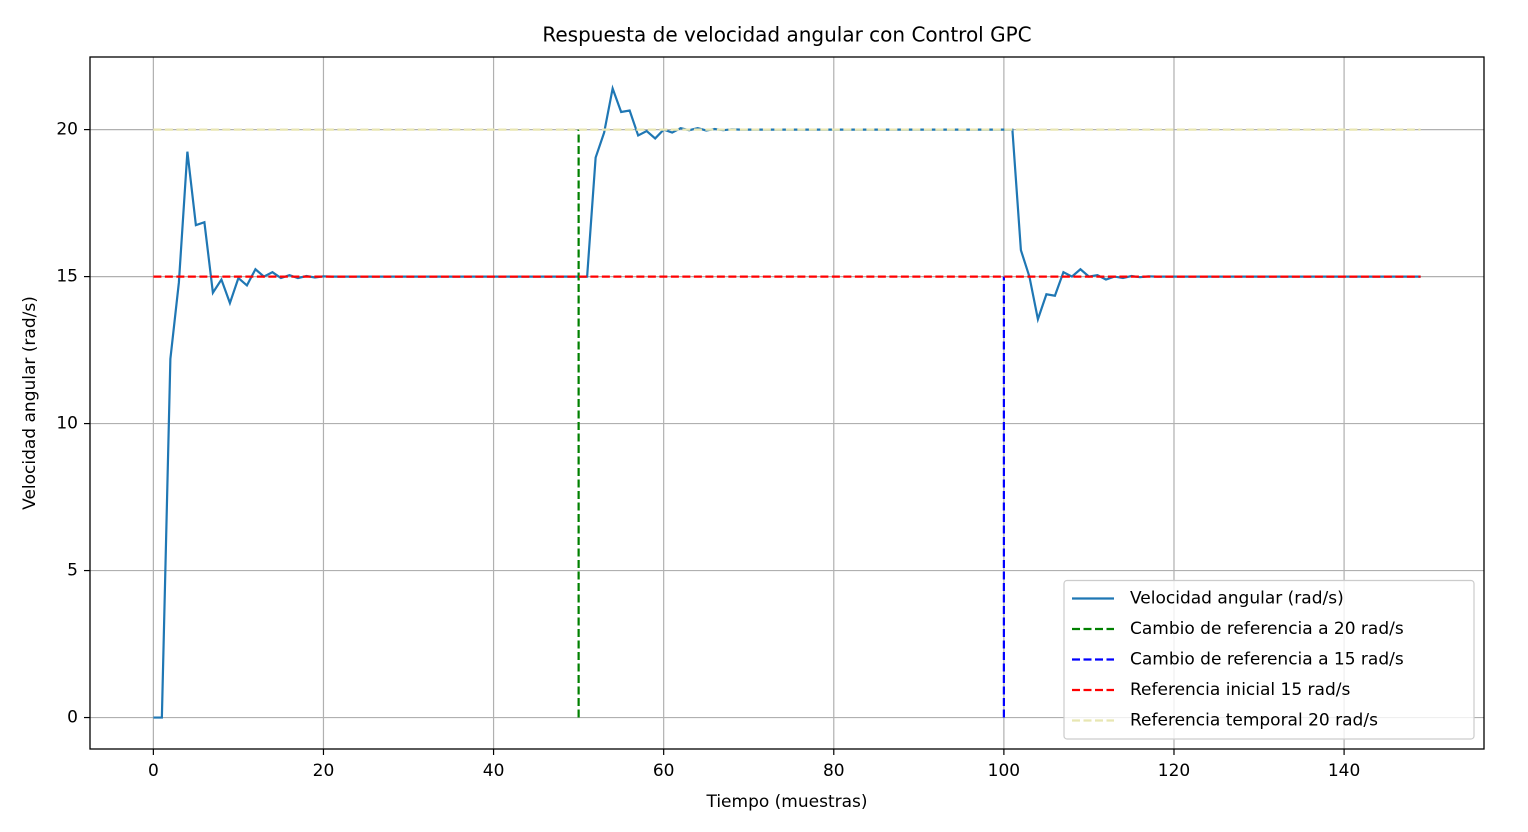  Describe the element at coordinates (67, 424) in the screenshot. I see `y-tick-label: 10` at that location.